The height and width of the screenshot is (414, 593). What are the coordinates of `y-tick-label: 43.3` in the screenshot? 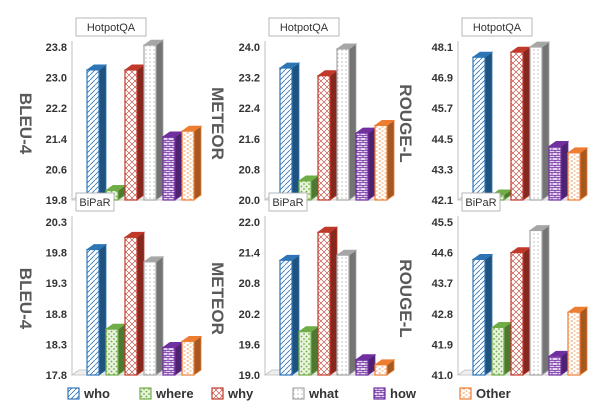 It's located at (442, 170).